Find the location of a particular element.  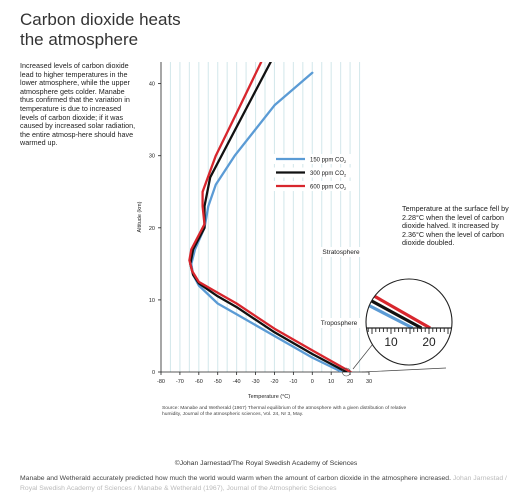

y-tick-label: 40 is located at coordinates (152, 85).